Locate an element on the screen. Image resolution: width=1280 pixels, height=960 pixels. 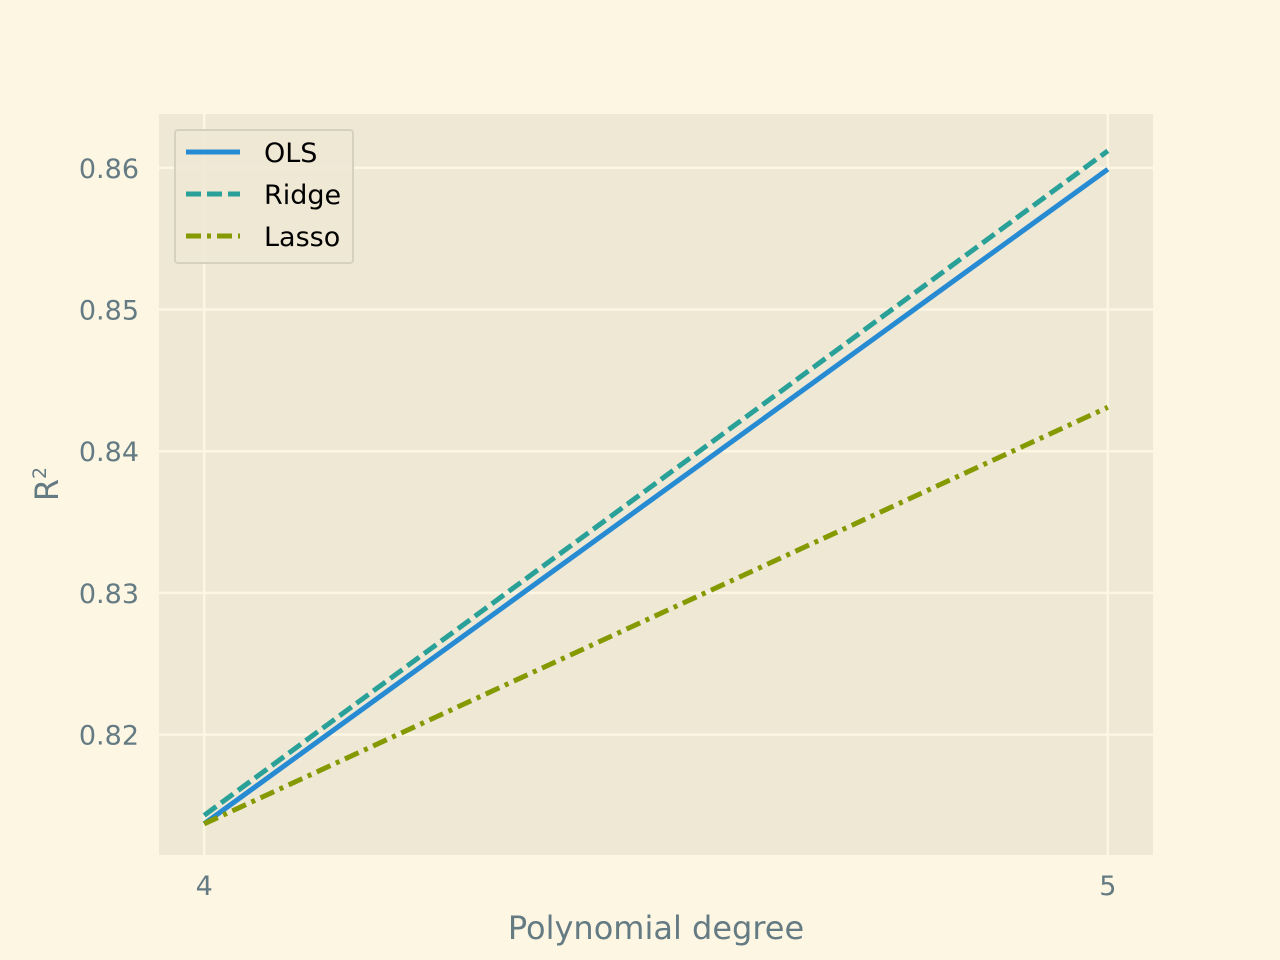
x-tick-label: 4 is located at coordinates (204, 886).